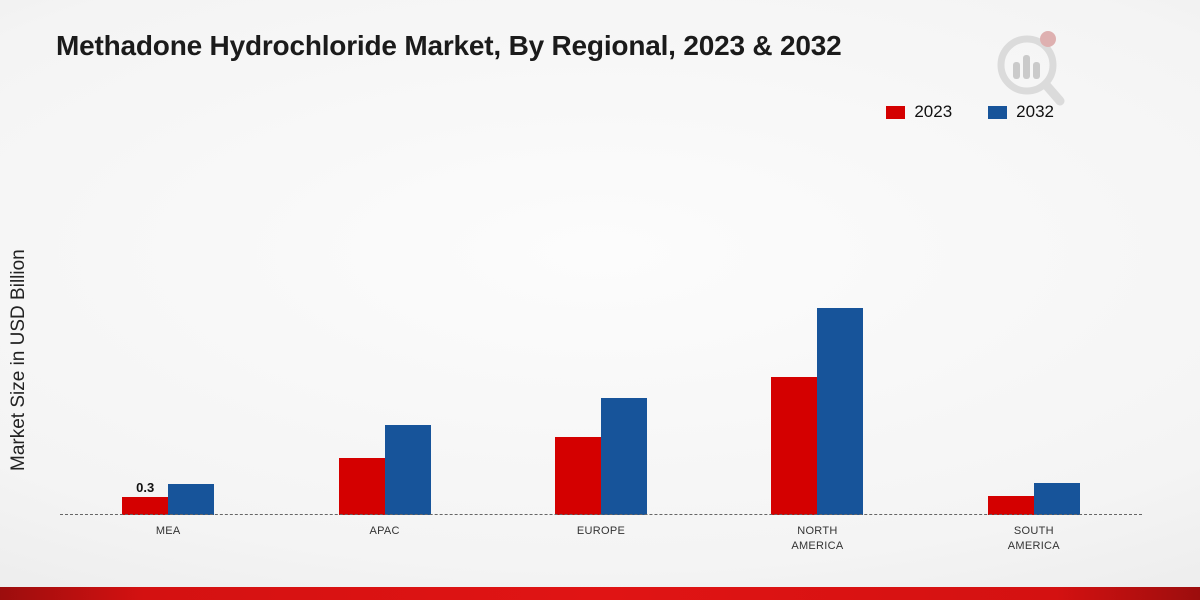 The height and width of the screenshot is (600, 1200). Describe the element at coordinates (407, 470) in the screenshot. I see `bar-2032-apac` at that location.